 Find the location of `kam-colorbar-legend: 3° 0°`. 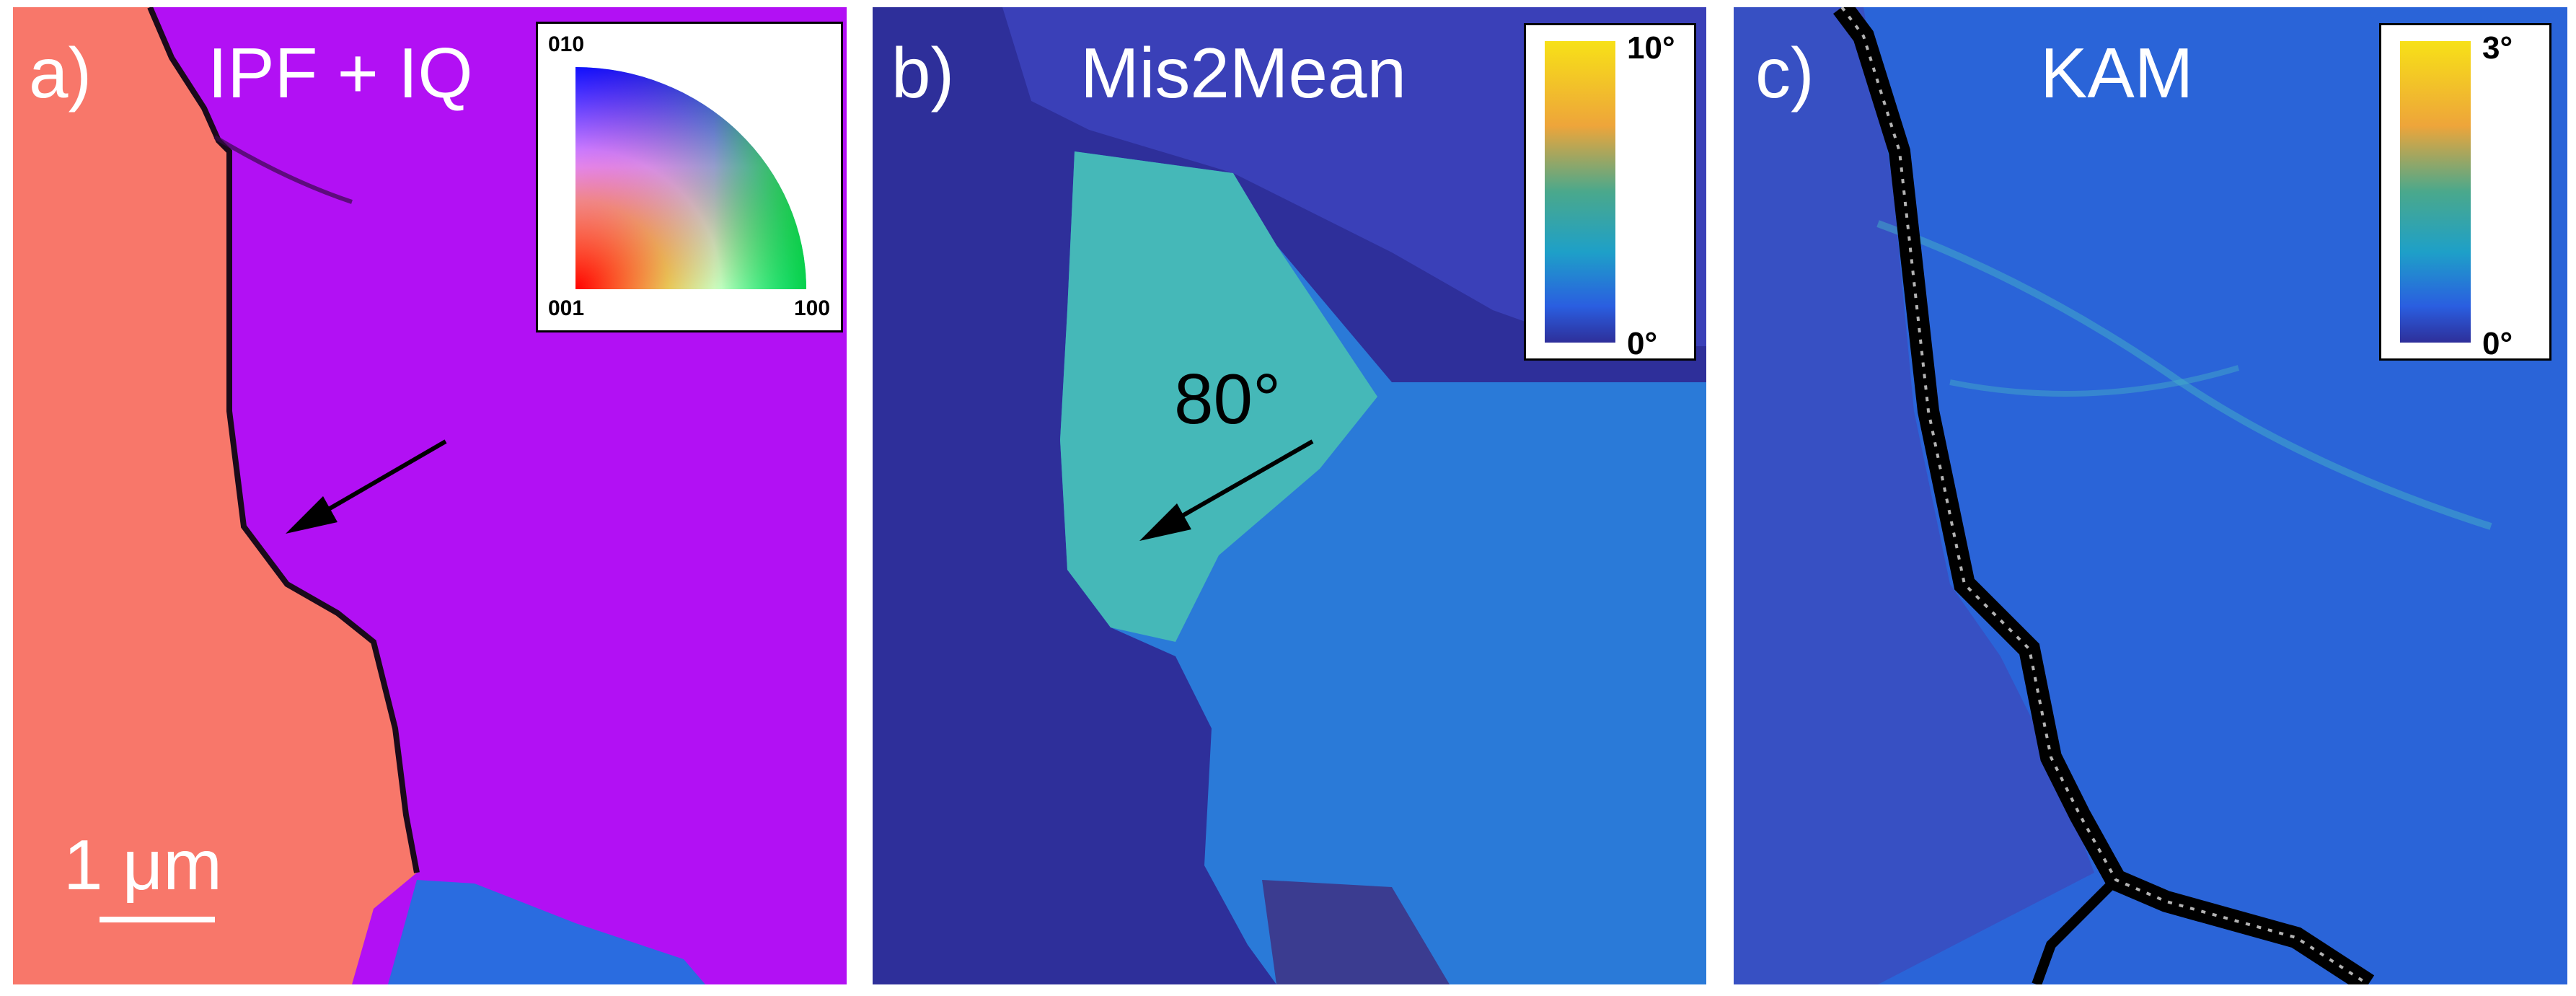

kam-colorbar-legend: 3° 0° is located at coordinates (2465, 192).